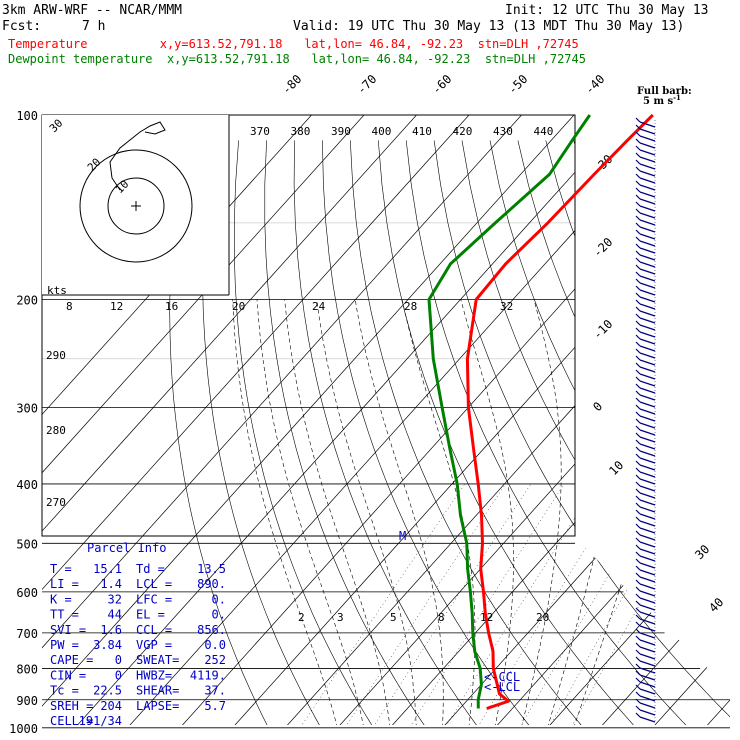 The height and width of the screenshot is (740, 740). I want to click on level-marks: <-CCL <-LCL M, so click(459, 611).